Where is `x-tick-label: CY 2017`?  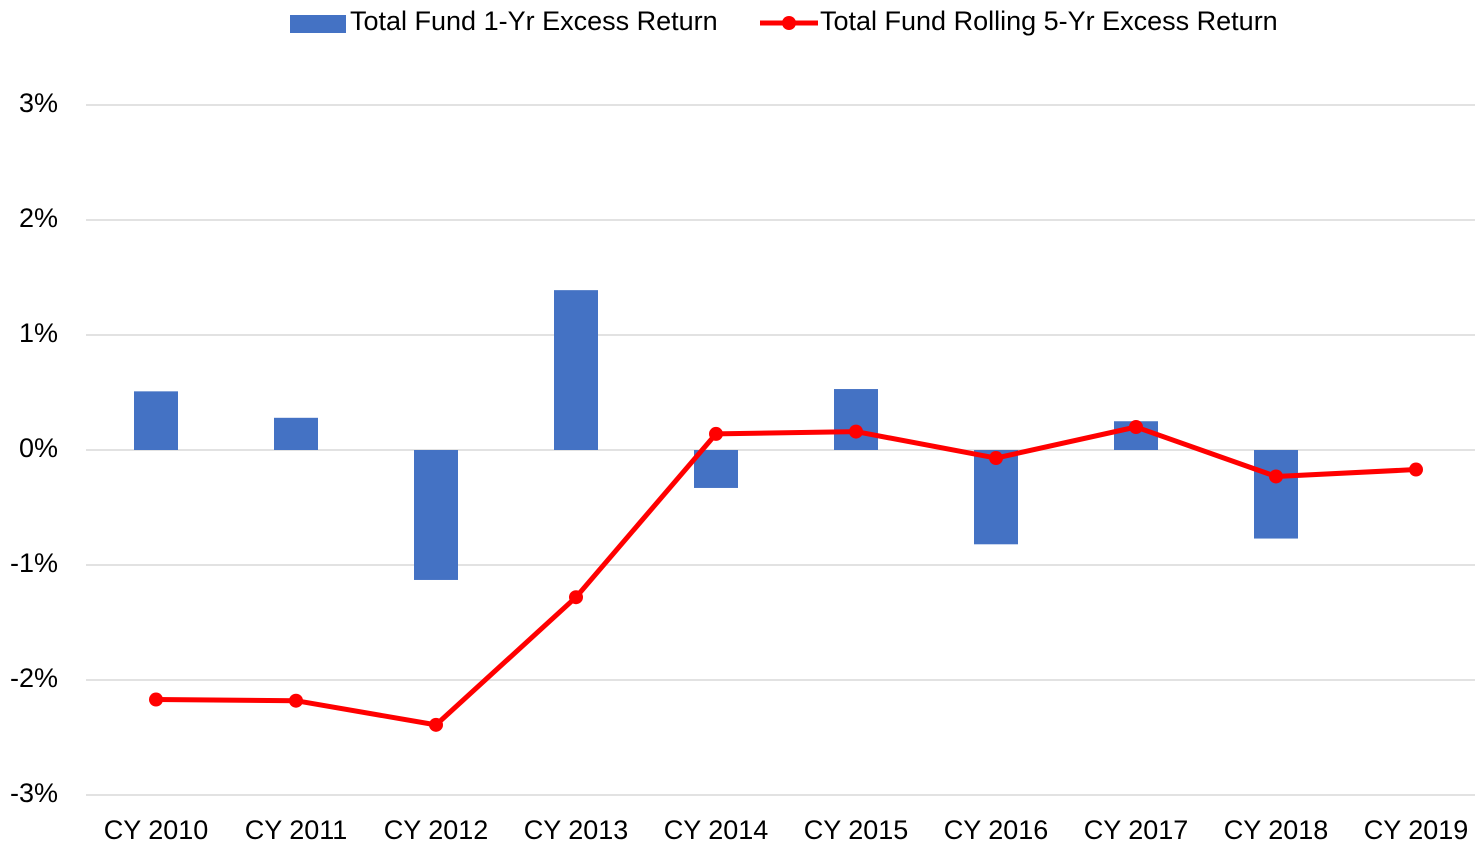
x-tick-label: CY 2017 is located at coordinates (1136, 830).